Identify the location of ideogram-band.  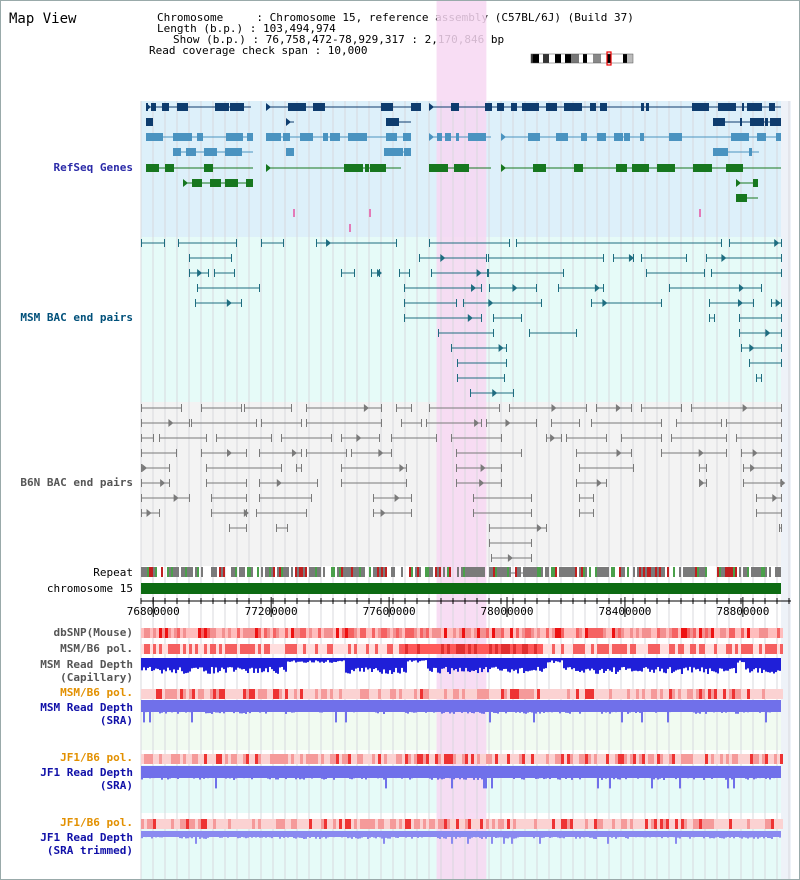
(597, 58).